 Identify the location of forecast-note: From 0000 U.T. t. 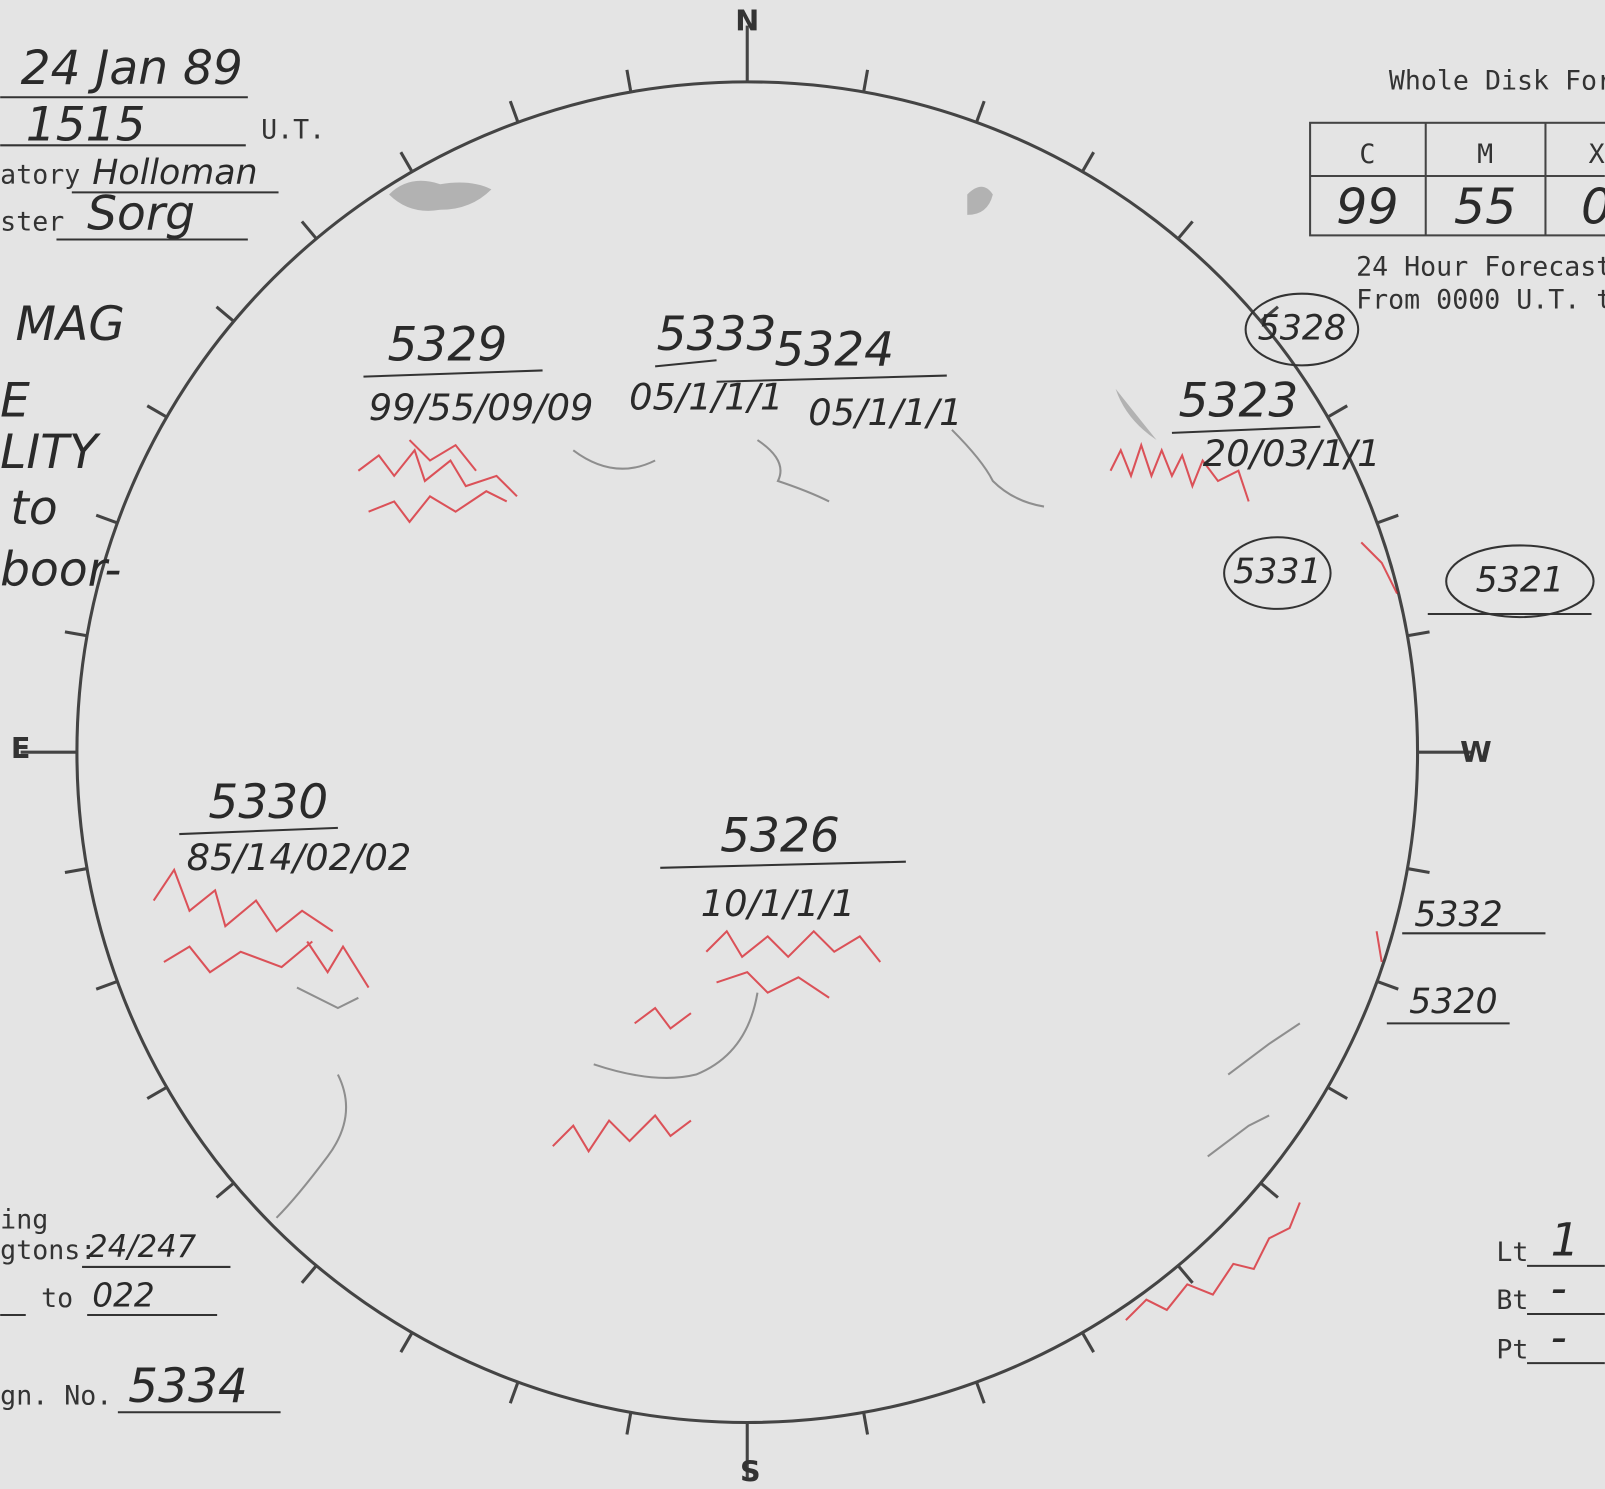
(1480, 299).